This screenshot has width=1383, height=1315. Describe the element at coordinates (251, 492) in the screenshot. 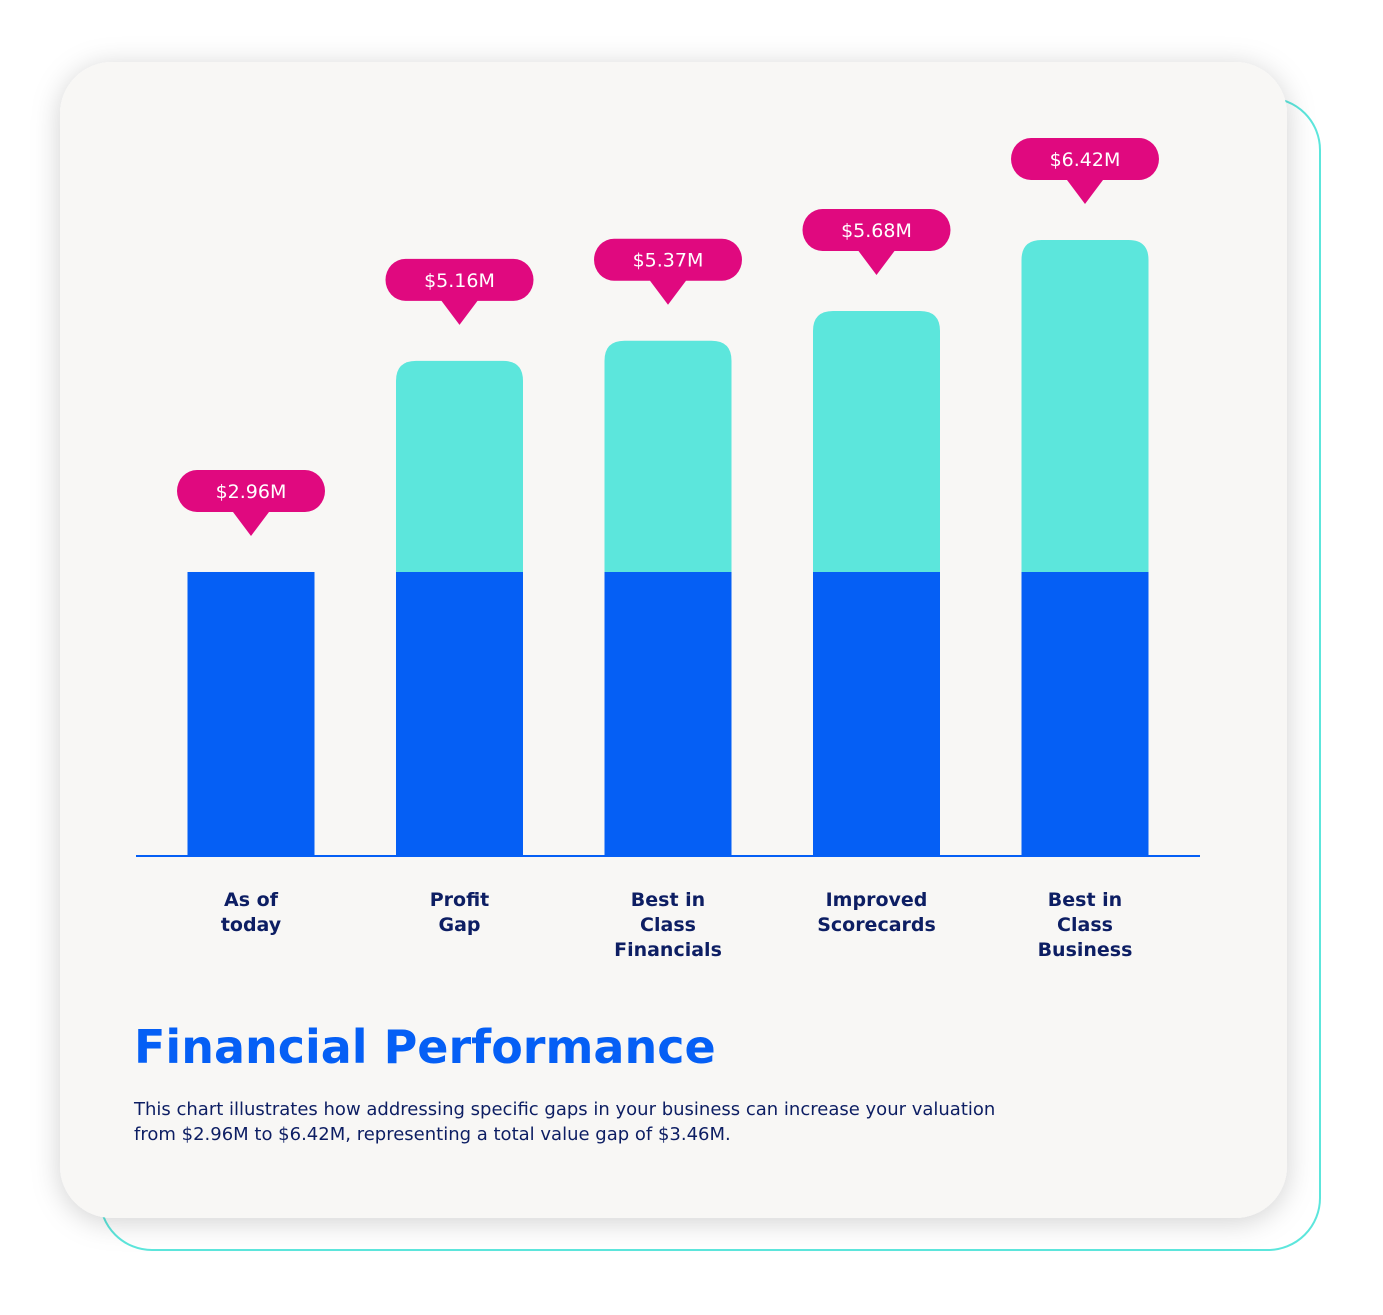

I see `value-label: $2.96M` at that location.